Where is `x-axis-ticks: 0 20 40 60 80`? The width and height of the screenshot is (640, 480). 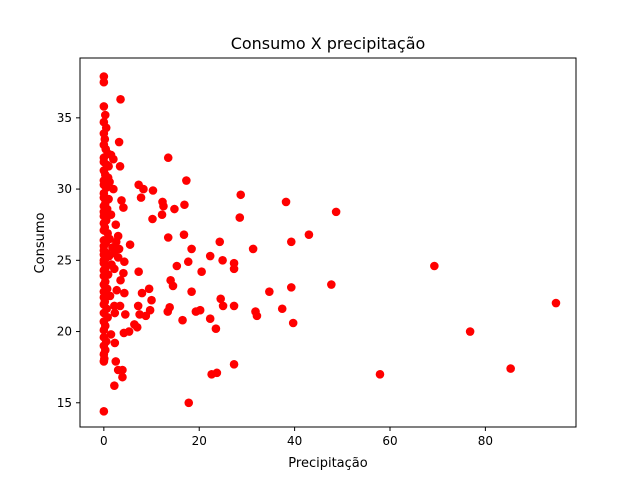 x-axis-ticks: 0 20 40 60 80 is located at coordinates (296, 437).